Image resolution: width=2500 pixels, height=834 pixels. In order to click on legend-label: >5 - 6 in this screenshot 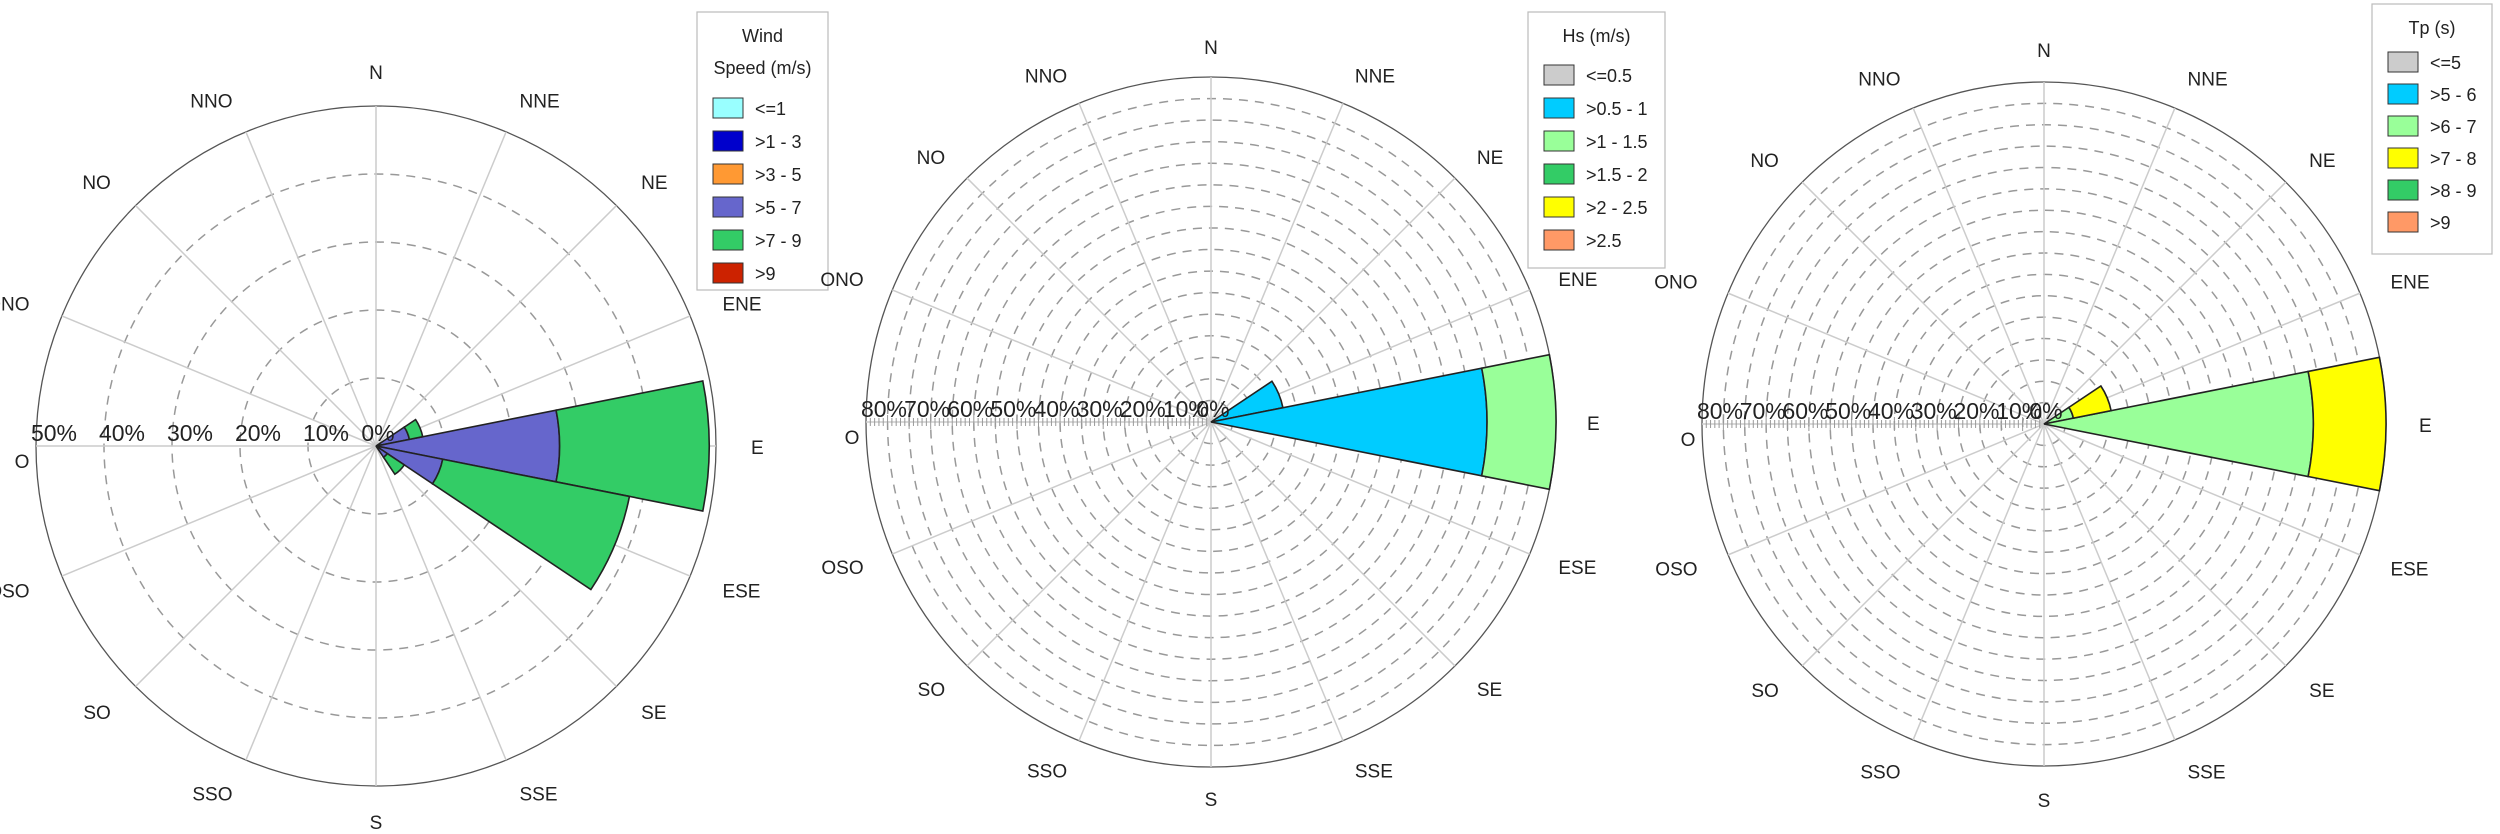, I will do `click(2453, 95)`.